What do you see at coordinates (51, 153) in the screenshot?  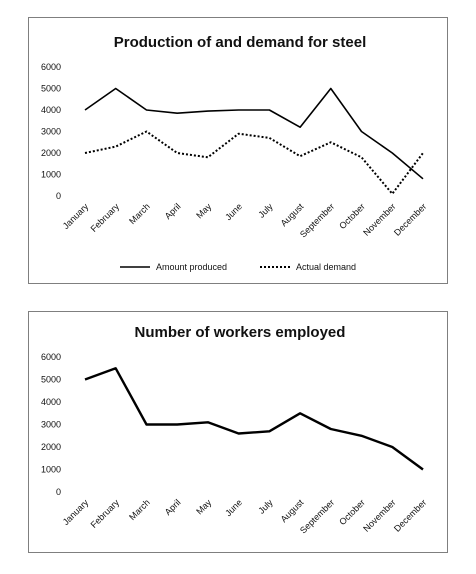 I see `steel-y-tick-label: 2000` at bounding box center [51, 153].